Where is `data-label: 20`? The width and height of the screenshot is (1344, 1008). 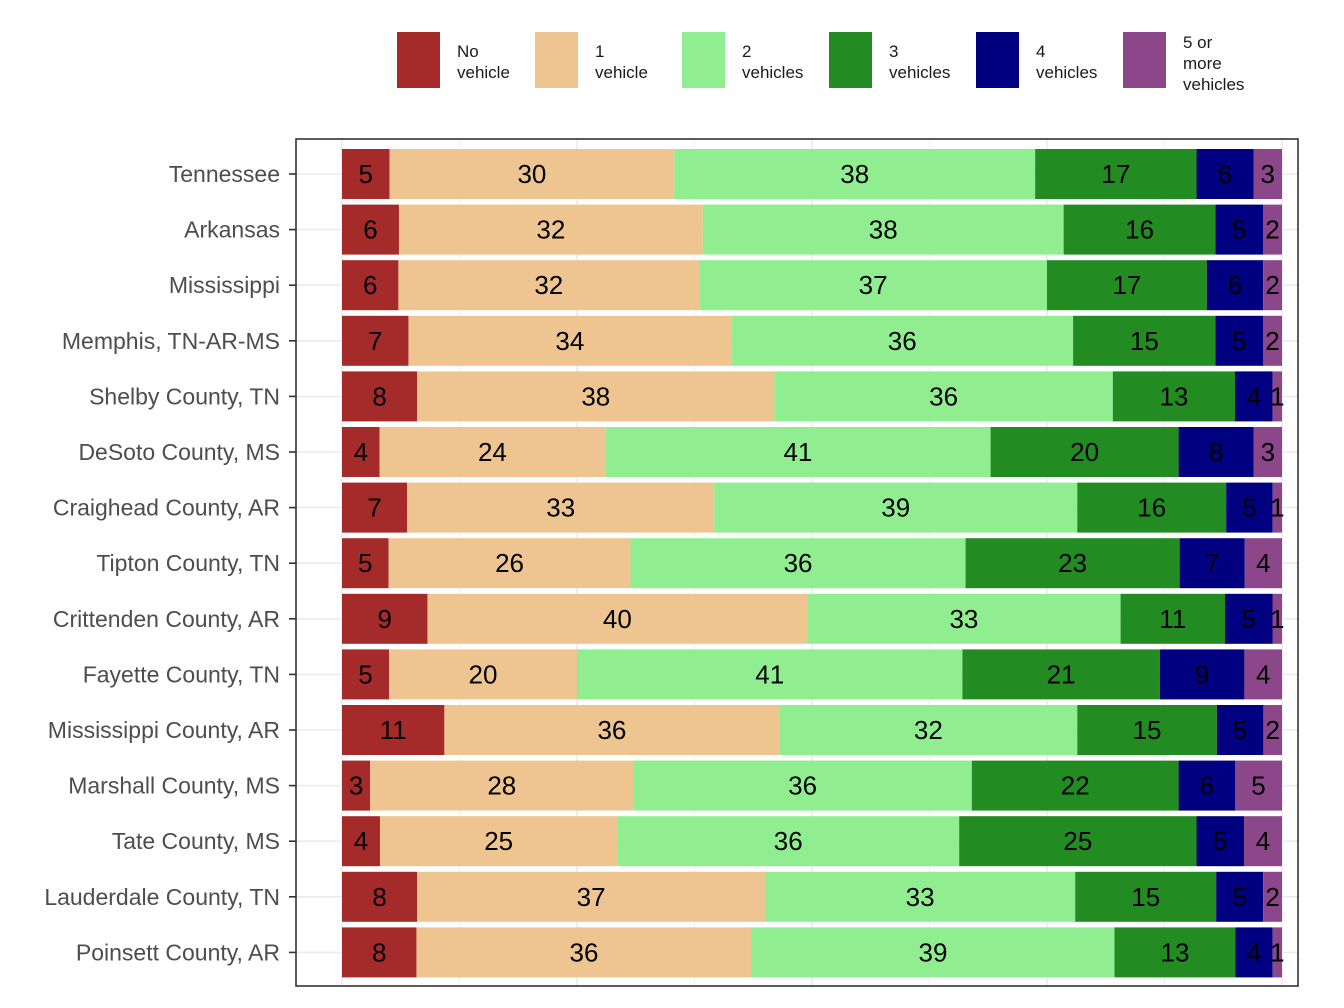 data-label: 20 is located at coordinates (1084, 452).